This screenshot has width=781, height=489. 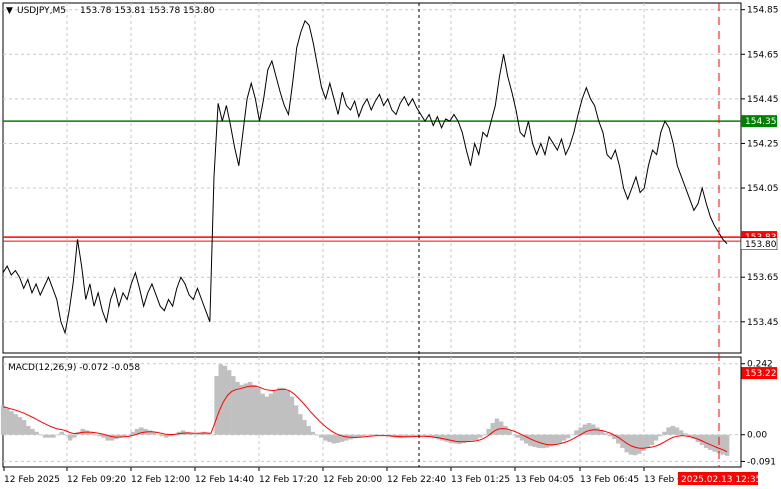 What do you see at coordinates (761, 374) in the screenshot?
I see `support-low-price-label: 153.22` at bounding box center [761, 374].